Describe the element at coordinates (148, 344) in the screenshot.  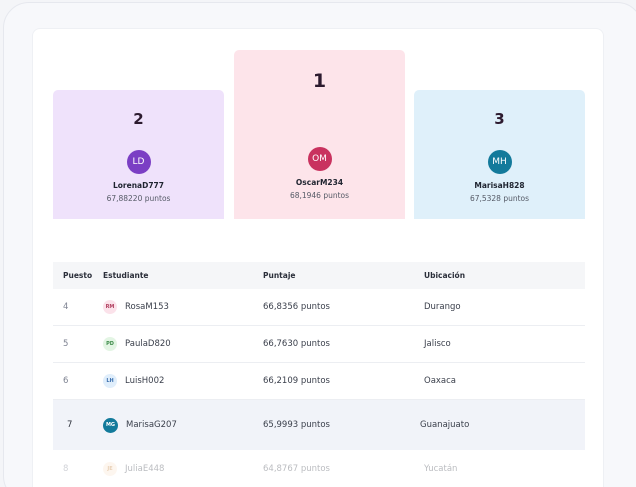
I see `row-student-name: PaulaD820` at that location.